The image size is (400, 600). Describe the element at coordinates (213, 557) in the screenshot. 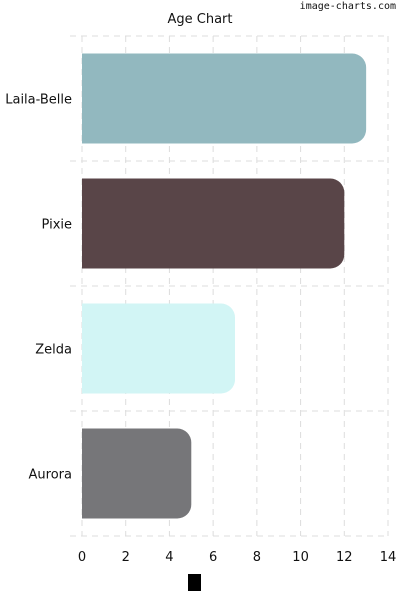

I see `x-tick-label-6: 6` at that location.